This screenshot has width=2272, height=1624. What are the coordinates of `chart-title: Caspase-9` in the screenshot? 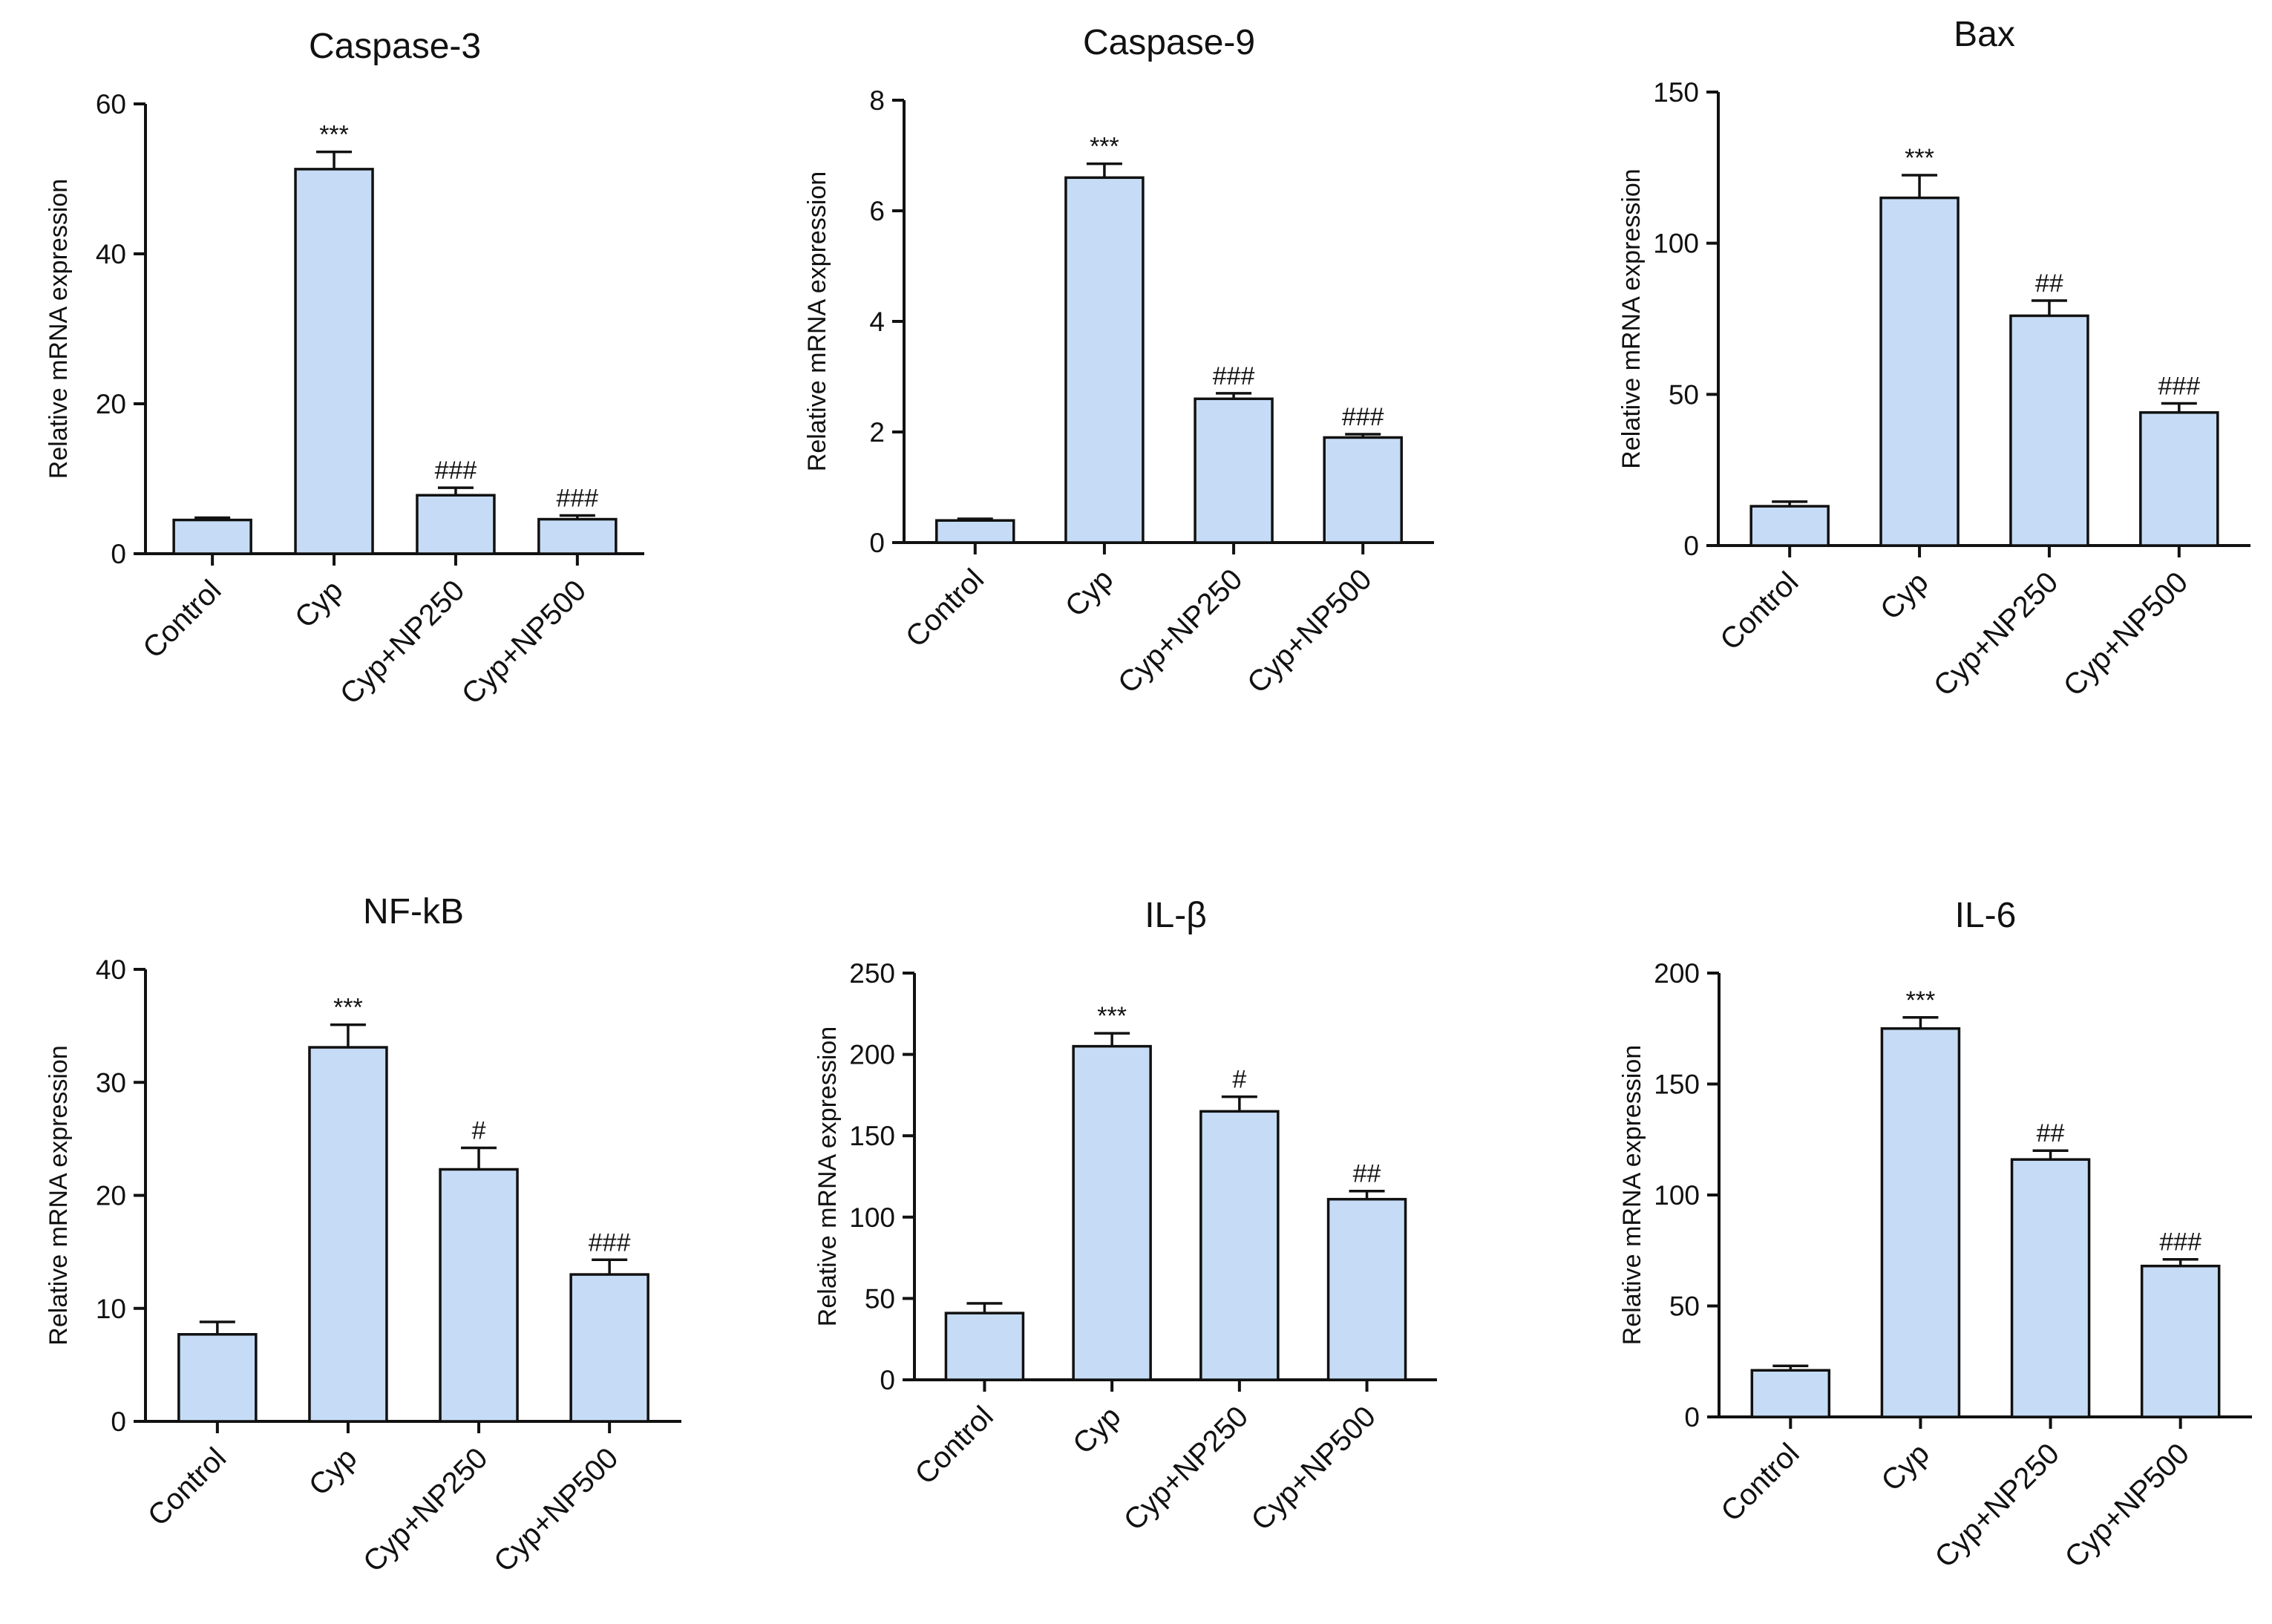 It's located at (1169, 42).